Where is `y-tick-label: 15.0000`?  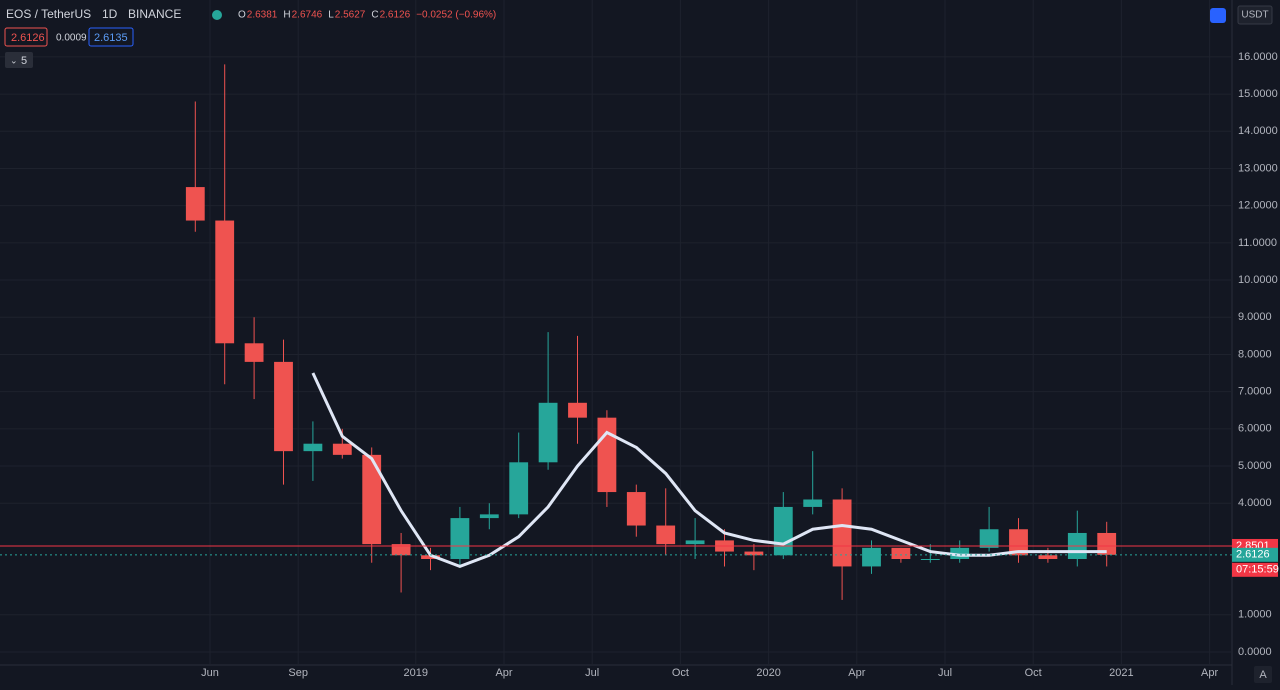
y-tick-label: 15.0000 is located at coordinates (1258, 94).